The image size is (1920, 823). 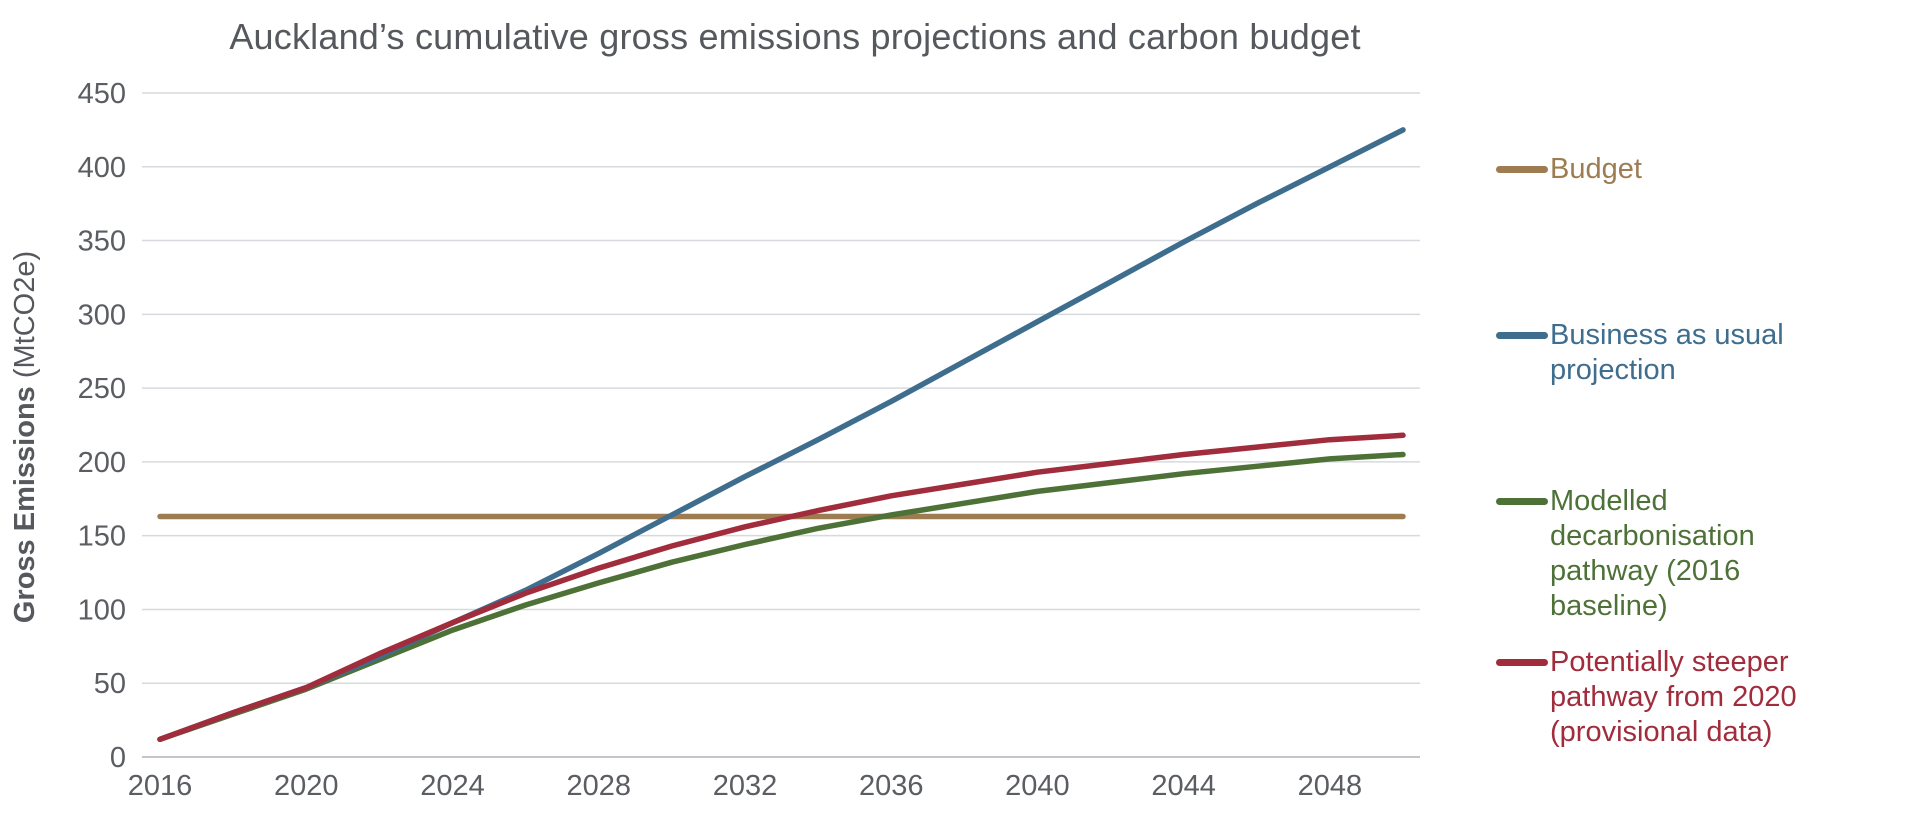 What do you see at coordinates (102, 168) in the screenshot?
I see `y-tick-label-400: 400` at bounding box center [102, 168].